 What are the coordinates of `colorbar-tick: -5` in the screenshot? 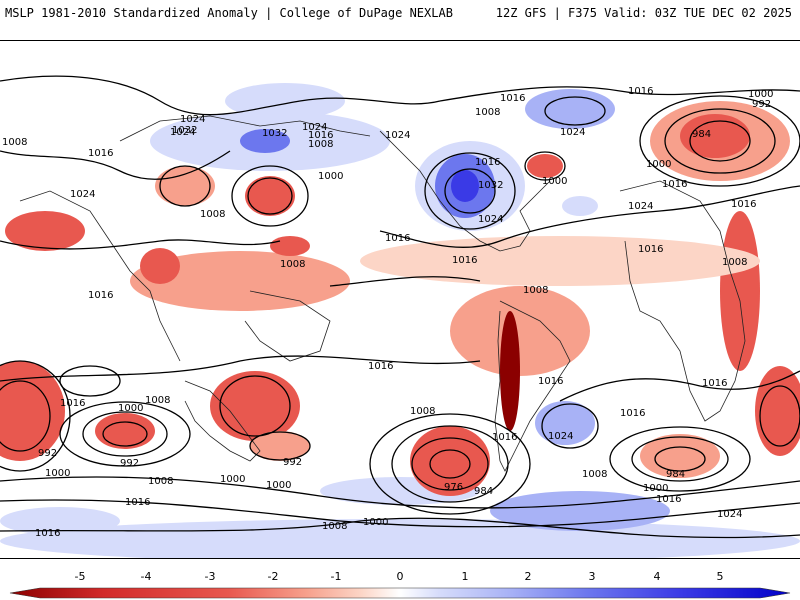 It's located at (80, 576).